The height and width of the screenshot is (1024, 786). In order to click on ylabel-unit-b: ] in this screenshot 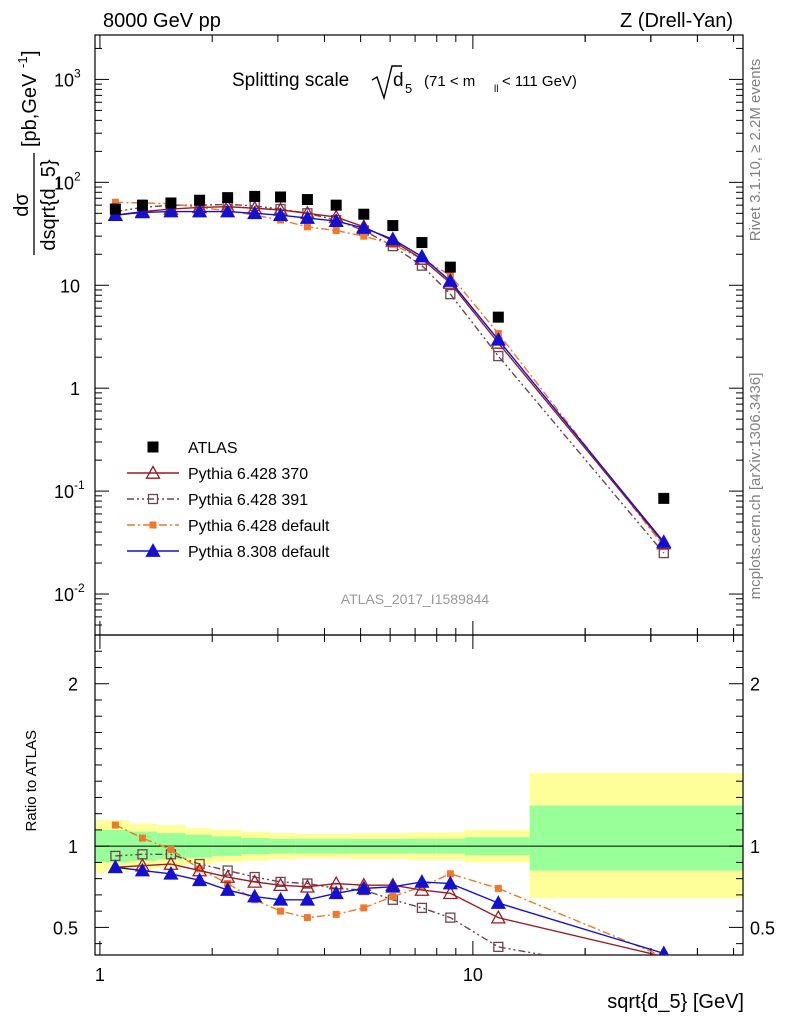, I will do `click(30, 53)`.